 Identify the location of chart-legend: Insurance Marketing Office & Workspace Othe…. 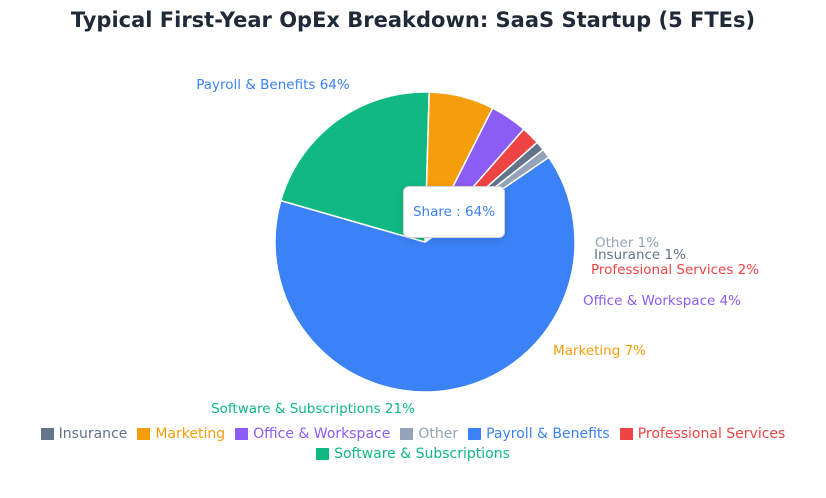
(413, 444).